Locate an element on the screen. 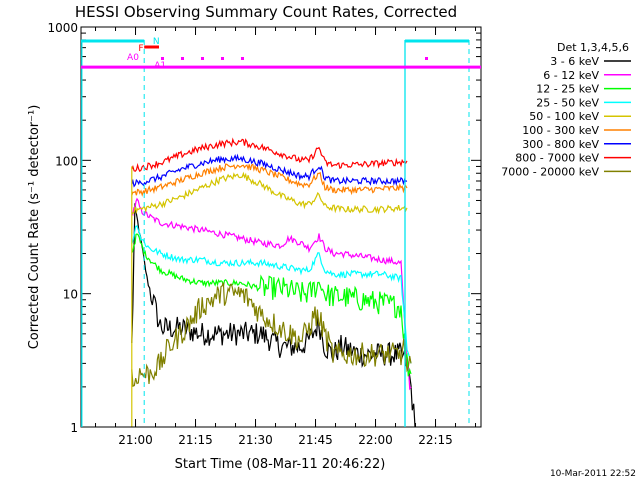  x-tick-label: 21:00 is located at coordinates (135, 440).